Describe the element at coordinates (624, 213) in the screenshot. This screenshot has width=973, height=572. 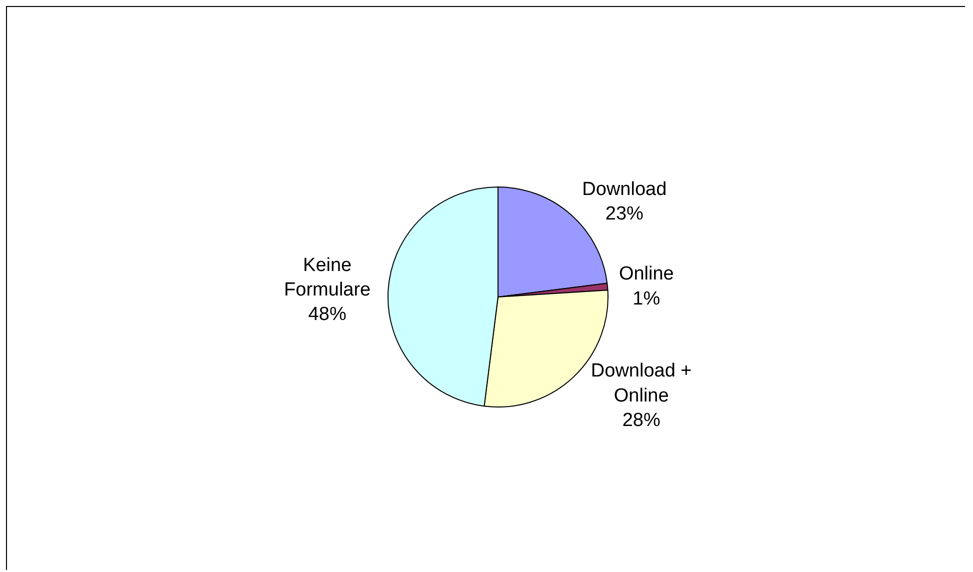
I see `data-label: 23%` at that location.